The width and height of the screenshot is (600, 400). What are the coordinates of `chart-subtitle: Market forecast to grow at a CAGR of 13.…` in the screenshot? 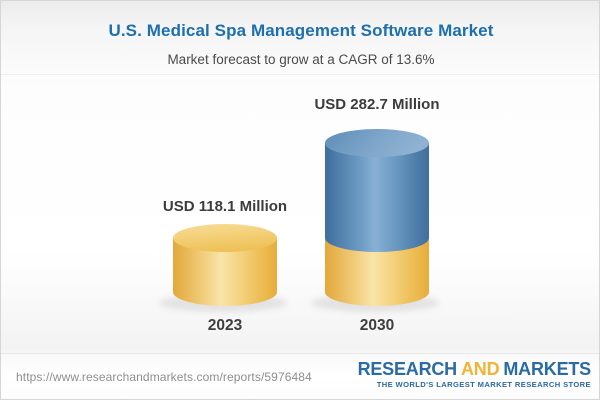 It's located at (301, 59).